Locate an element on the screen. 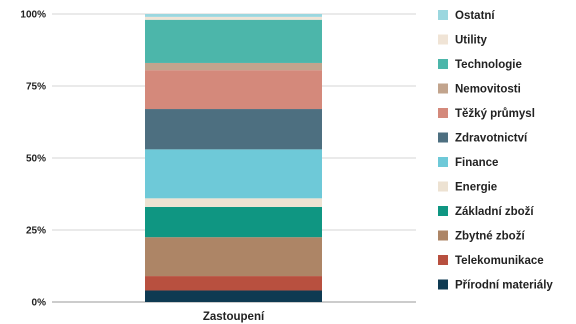 Image resolution: width=576 pixels, height=324 pixels. x-category-label: Zastoupení is located at coordinates (234, 317).